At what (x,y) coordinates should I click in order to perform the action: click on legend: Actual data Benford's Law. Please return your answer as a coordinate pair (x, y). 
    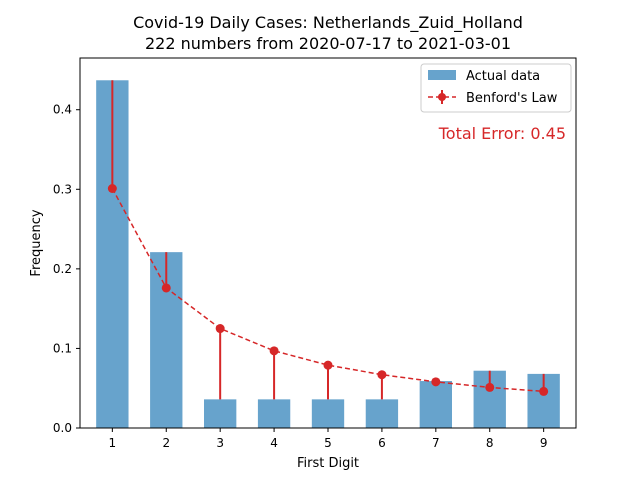
    Looking at the image, I should click on (496, 88).